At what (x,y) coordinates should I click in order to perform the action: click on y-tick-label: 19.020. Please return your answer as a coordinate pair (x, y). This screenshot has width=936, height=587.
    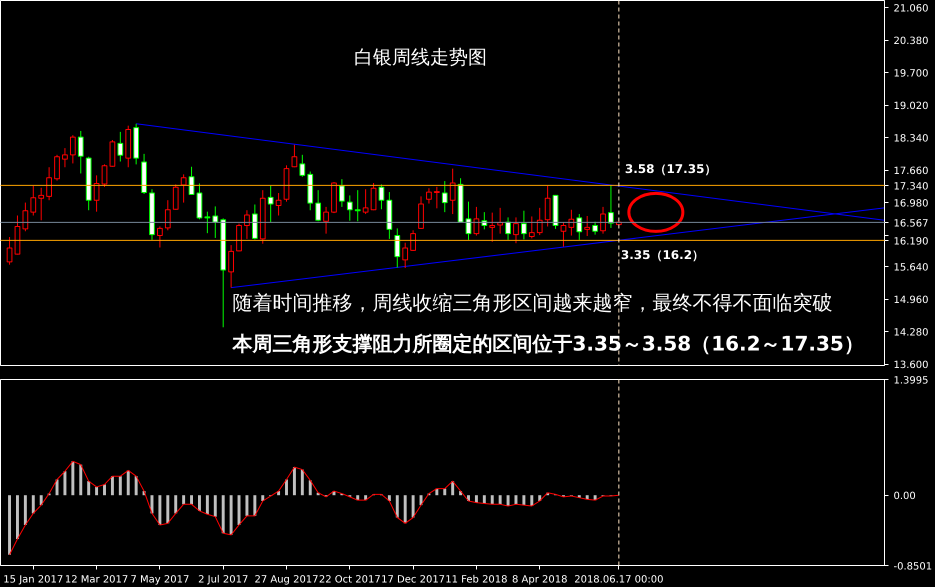
    Looking at the image, I should click on (911, 106).